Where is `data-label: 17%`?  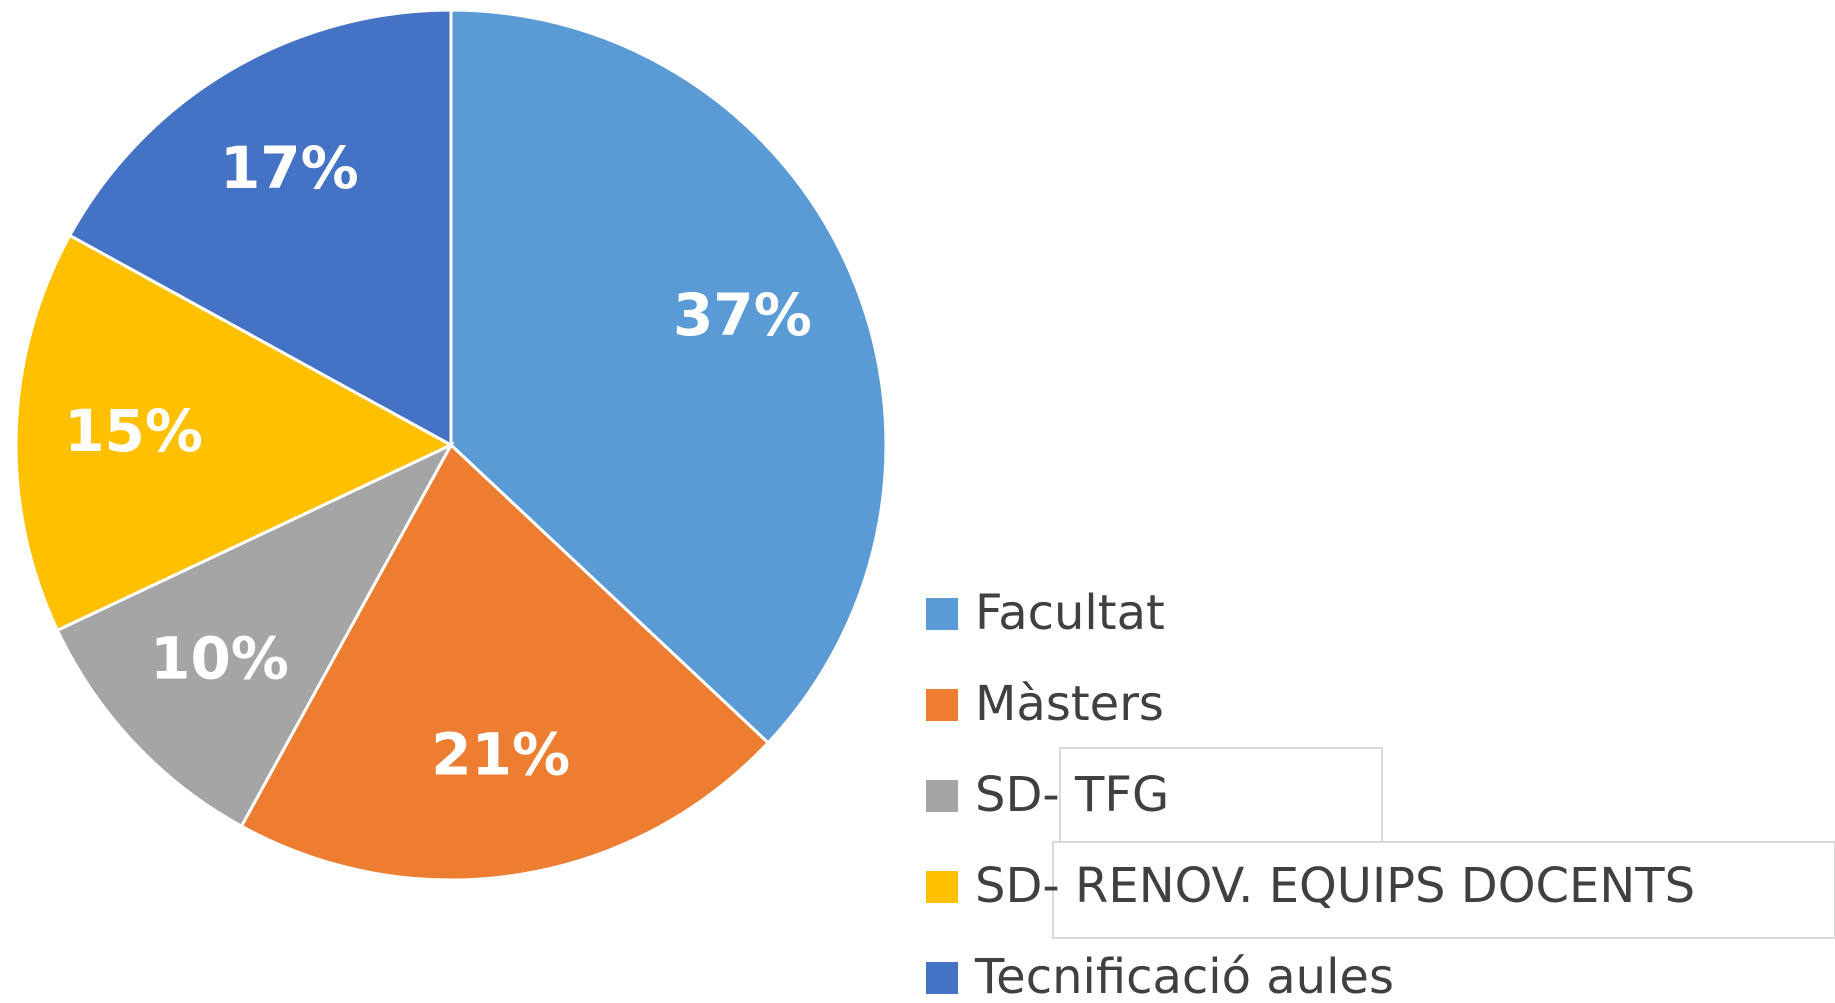 data-label: 17% is located at coordinates (289, 168).